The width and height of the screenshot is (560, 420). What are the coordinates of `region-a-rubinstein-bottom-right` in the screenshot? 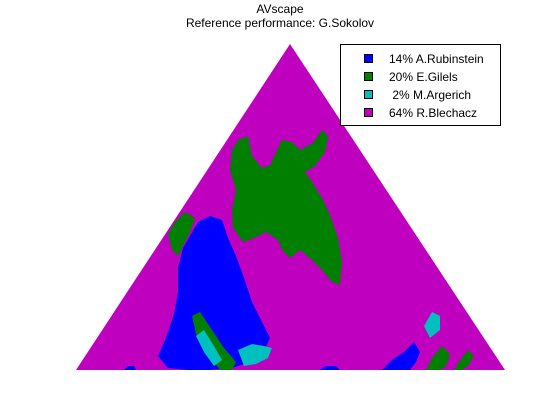 It's located at (401, 356).